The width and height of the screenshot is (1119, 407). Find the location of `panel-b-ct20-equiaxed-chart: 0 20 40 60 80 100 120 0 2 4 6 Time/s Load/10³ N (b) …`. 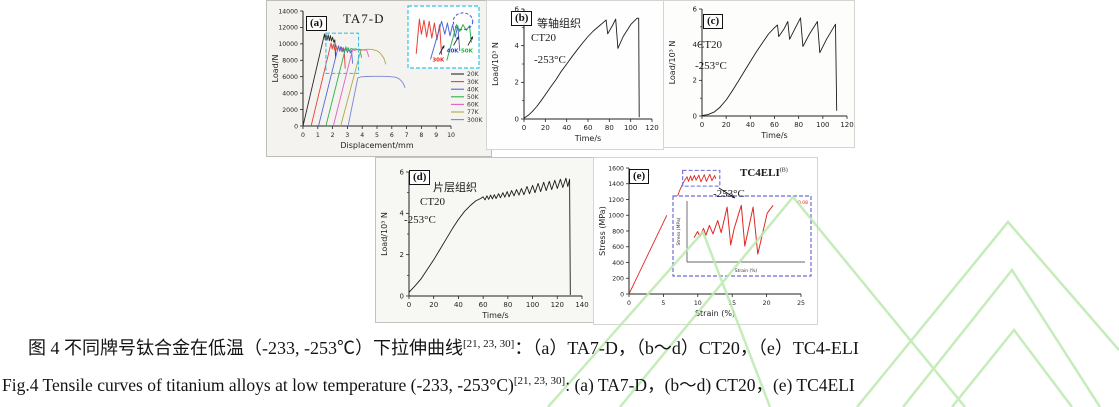

panel-b-ct20-equiaxed-chart: 0 20 40 60 80 100 120 0 2 4 6 Time/s Load/10³ N (b) … is located at coordinates (575, 75).